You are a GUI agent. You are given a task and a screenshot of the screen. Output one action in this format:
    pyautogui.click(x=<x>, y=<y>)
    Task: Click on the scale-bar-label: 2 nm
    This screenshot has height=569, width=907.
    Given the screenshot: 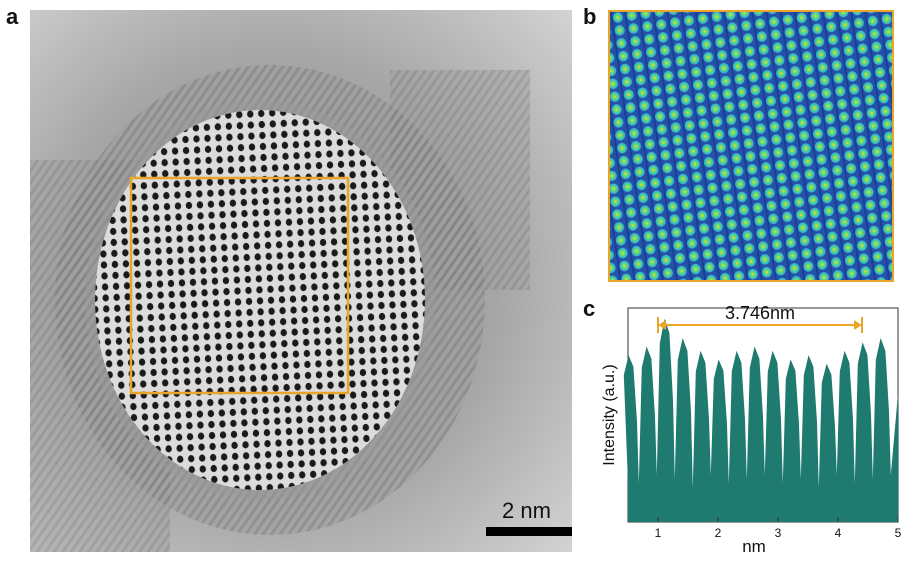 What is the action you would take?
    pyautogui.click(x=526, y=510)
    